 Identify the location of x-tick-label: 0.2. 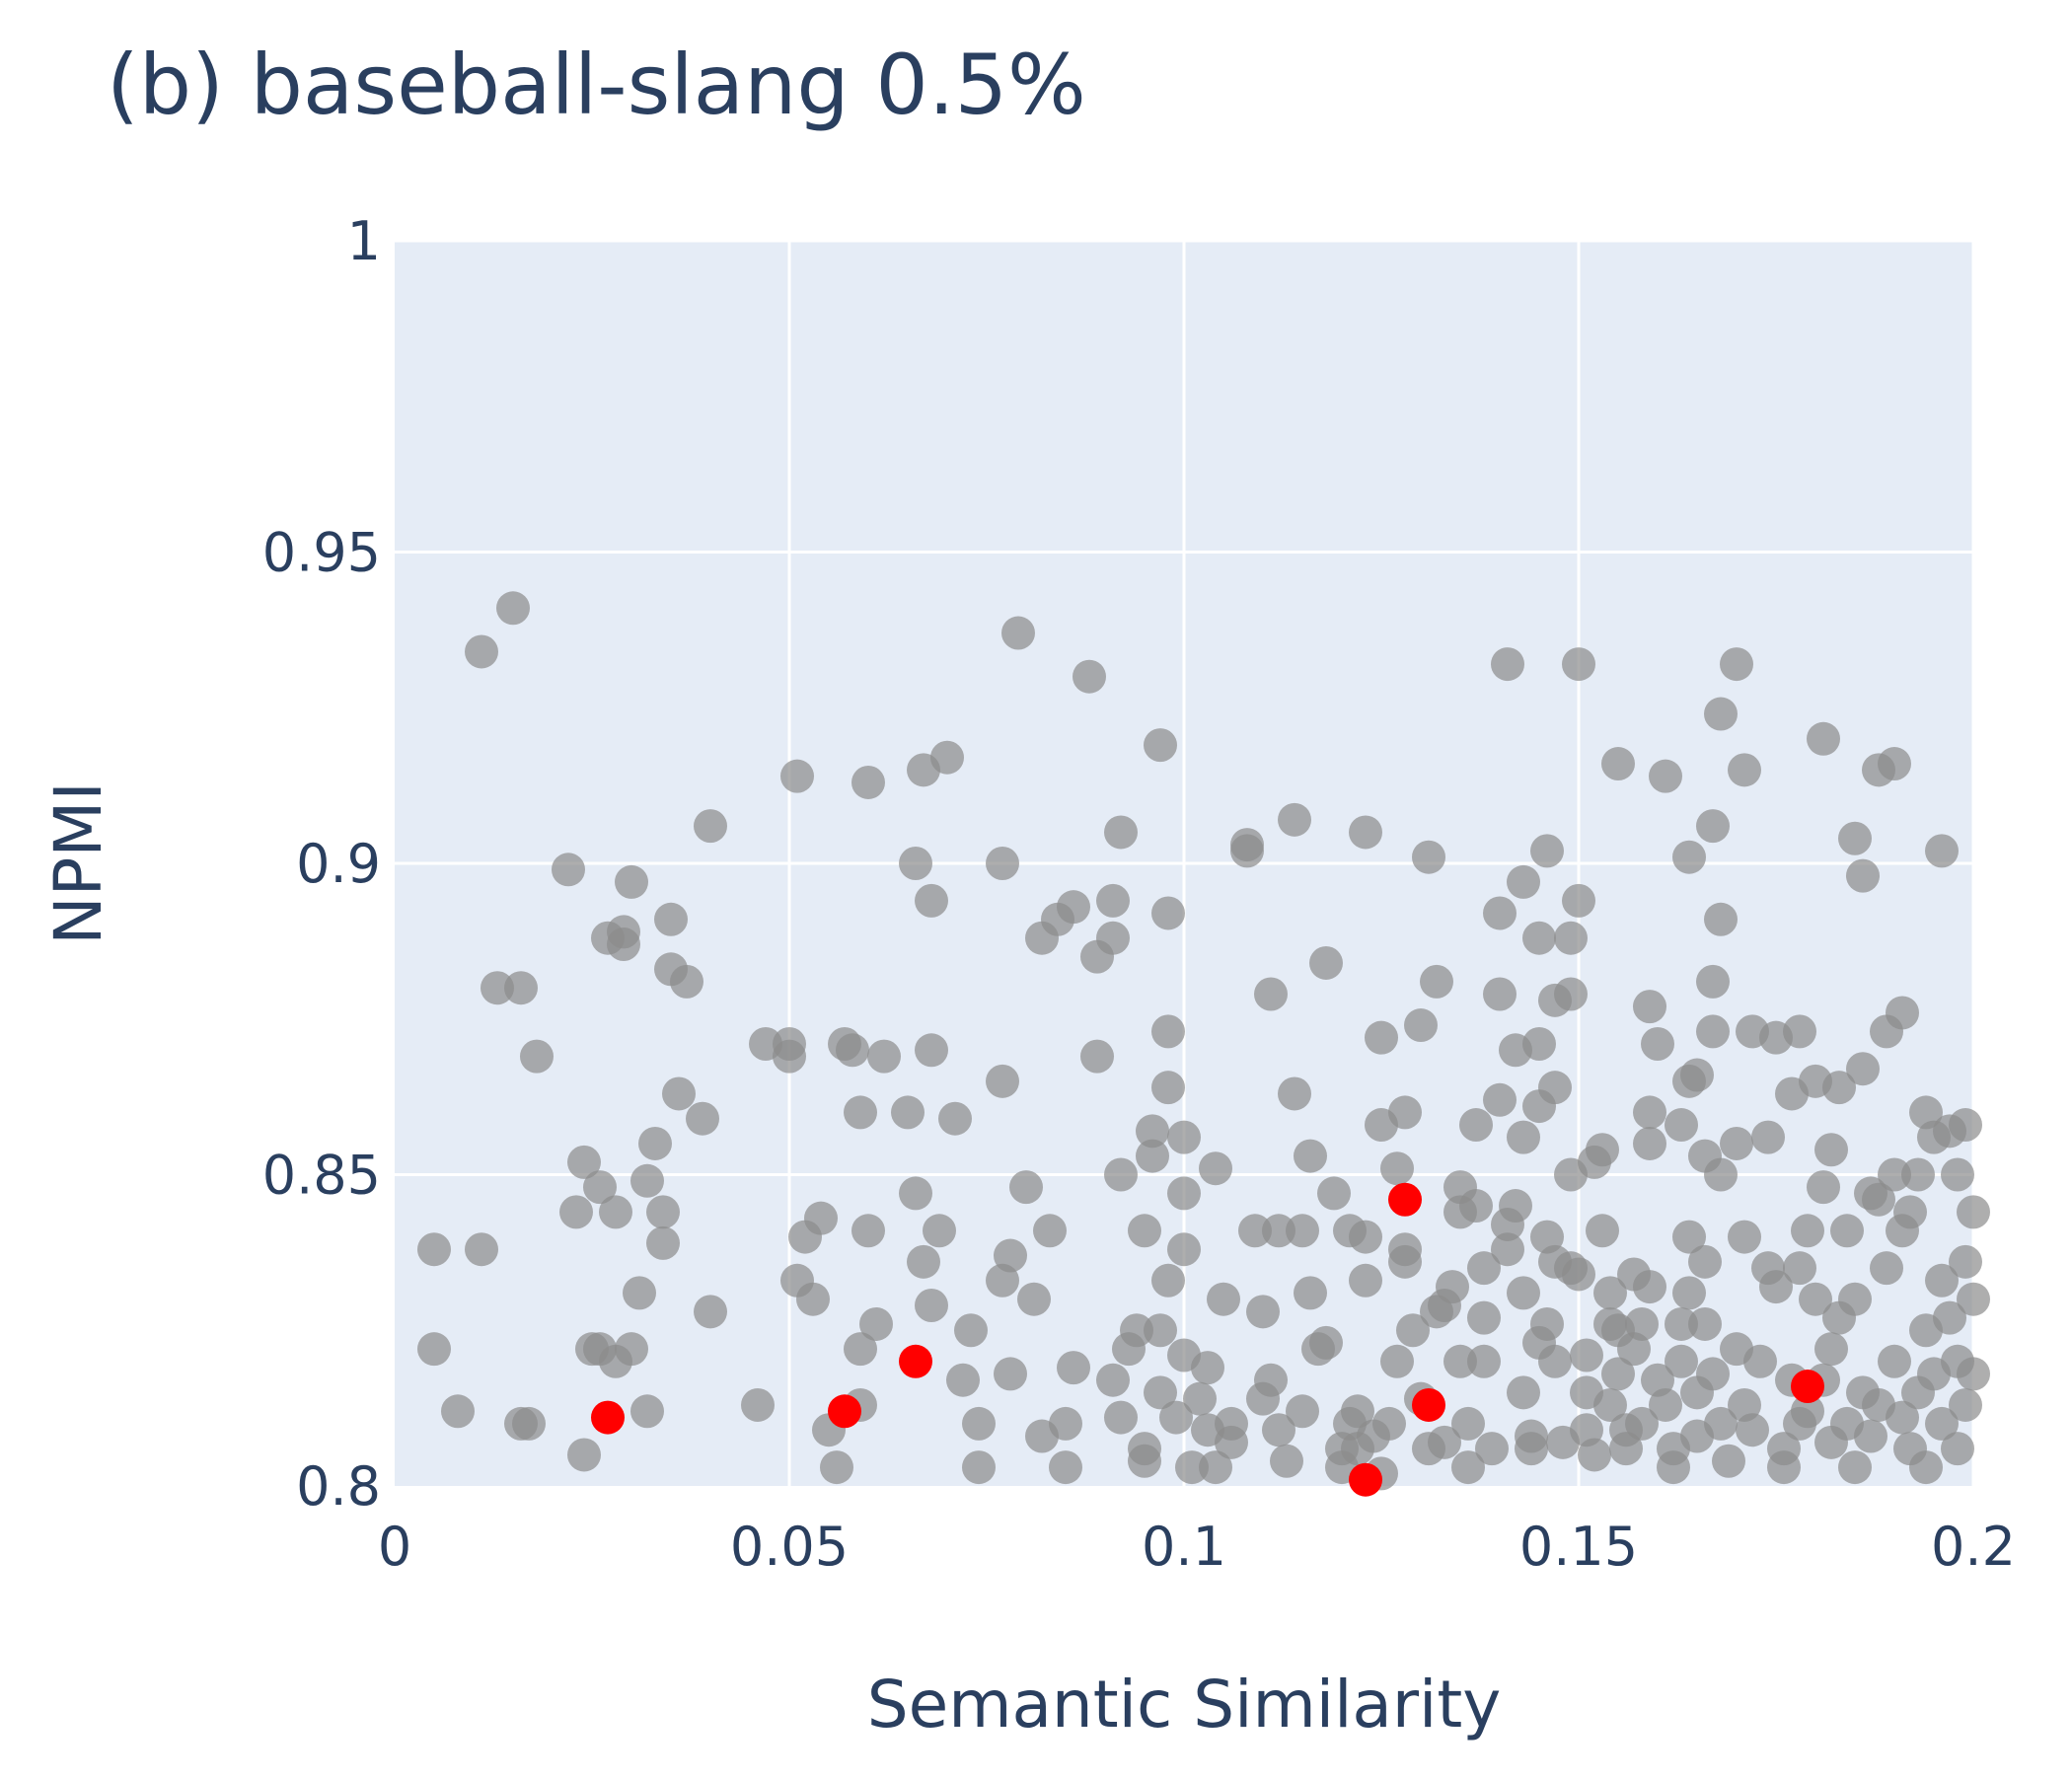
(1974, 1547).